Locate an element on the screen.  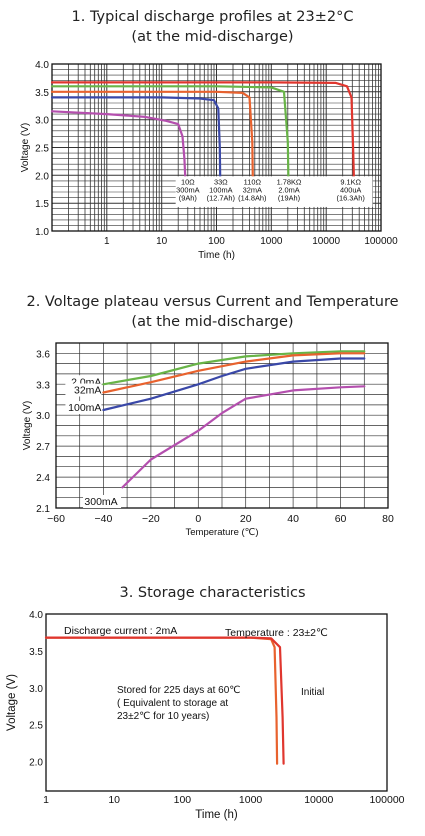
chart2-subtitle: (at the mid-discharge) is located at coordinates (212, 322).